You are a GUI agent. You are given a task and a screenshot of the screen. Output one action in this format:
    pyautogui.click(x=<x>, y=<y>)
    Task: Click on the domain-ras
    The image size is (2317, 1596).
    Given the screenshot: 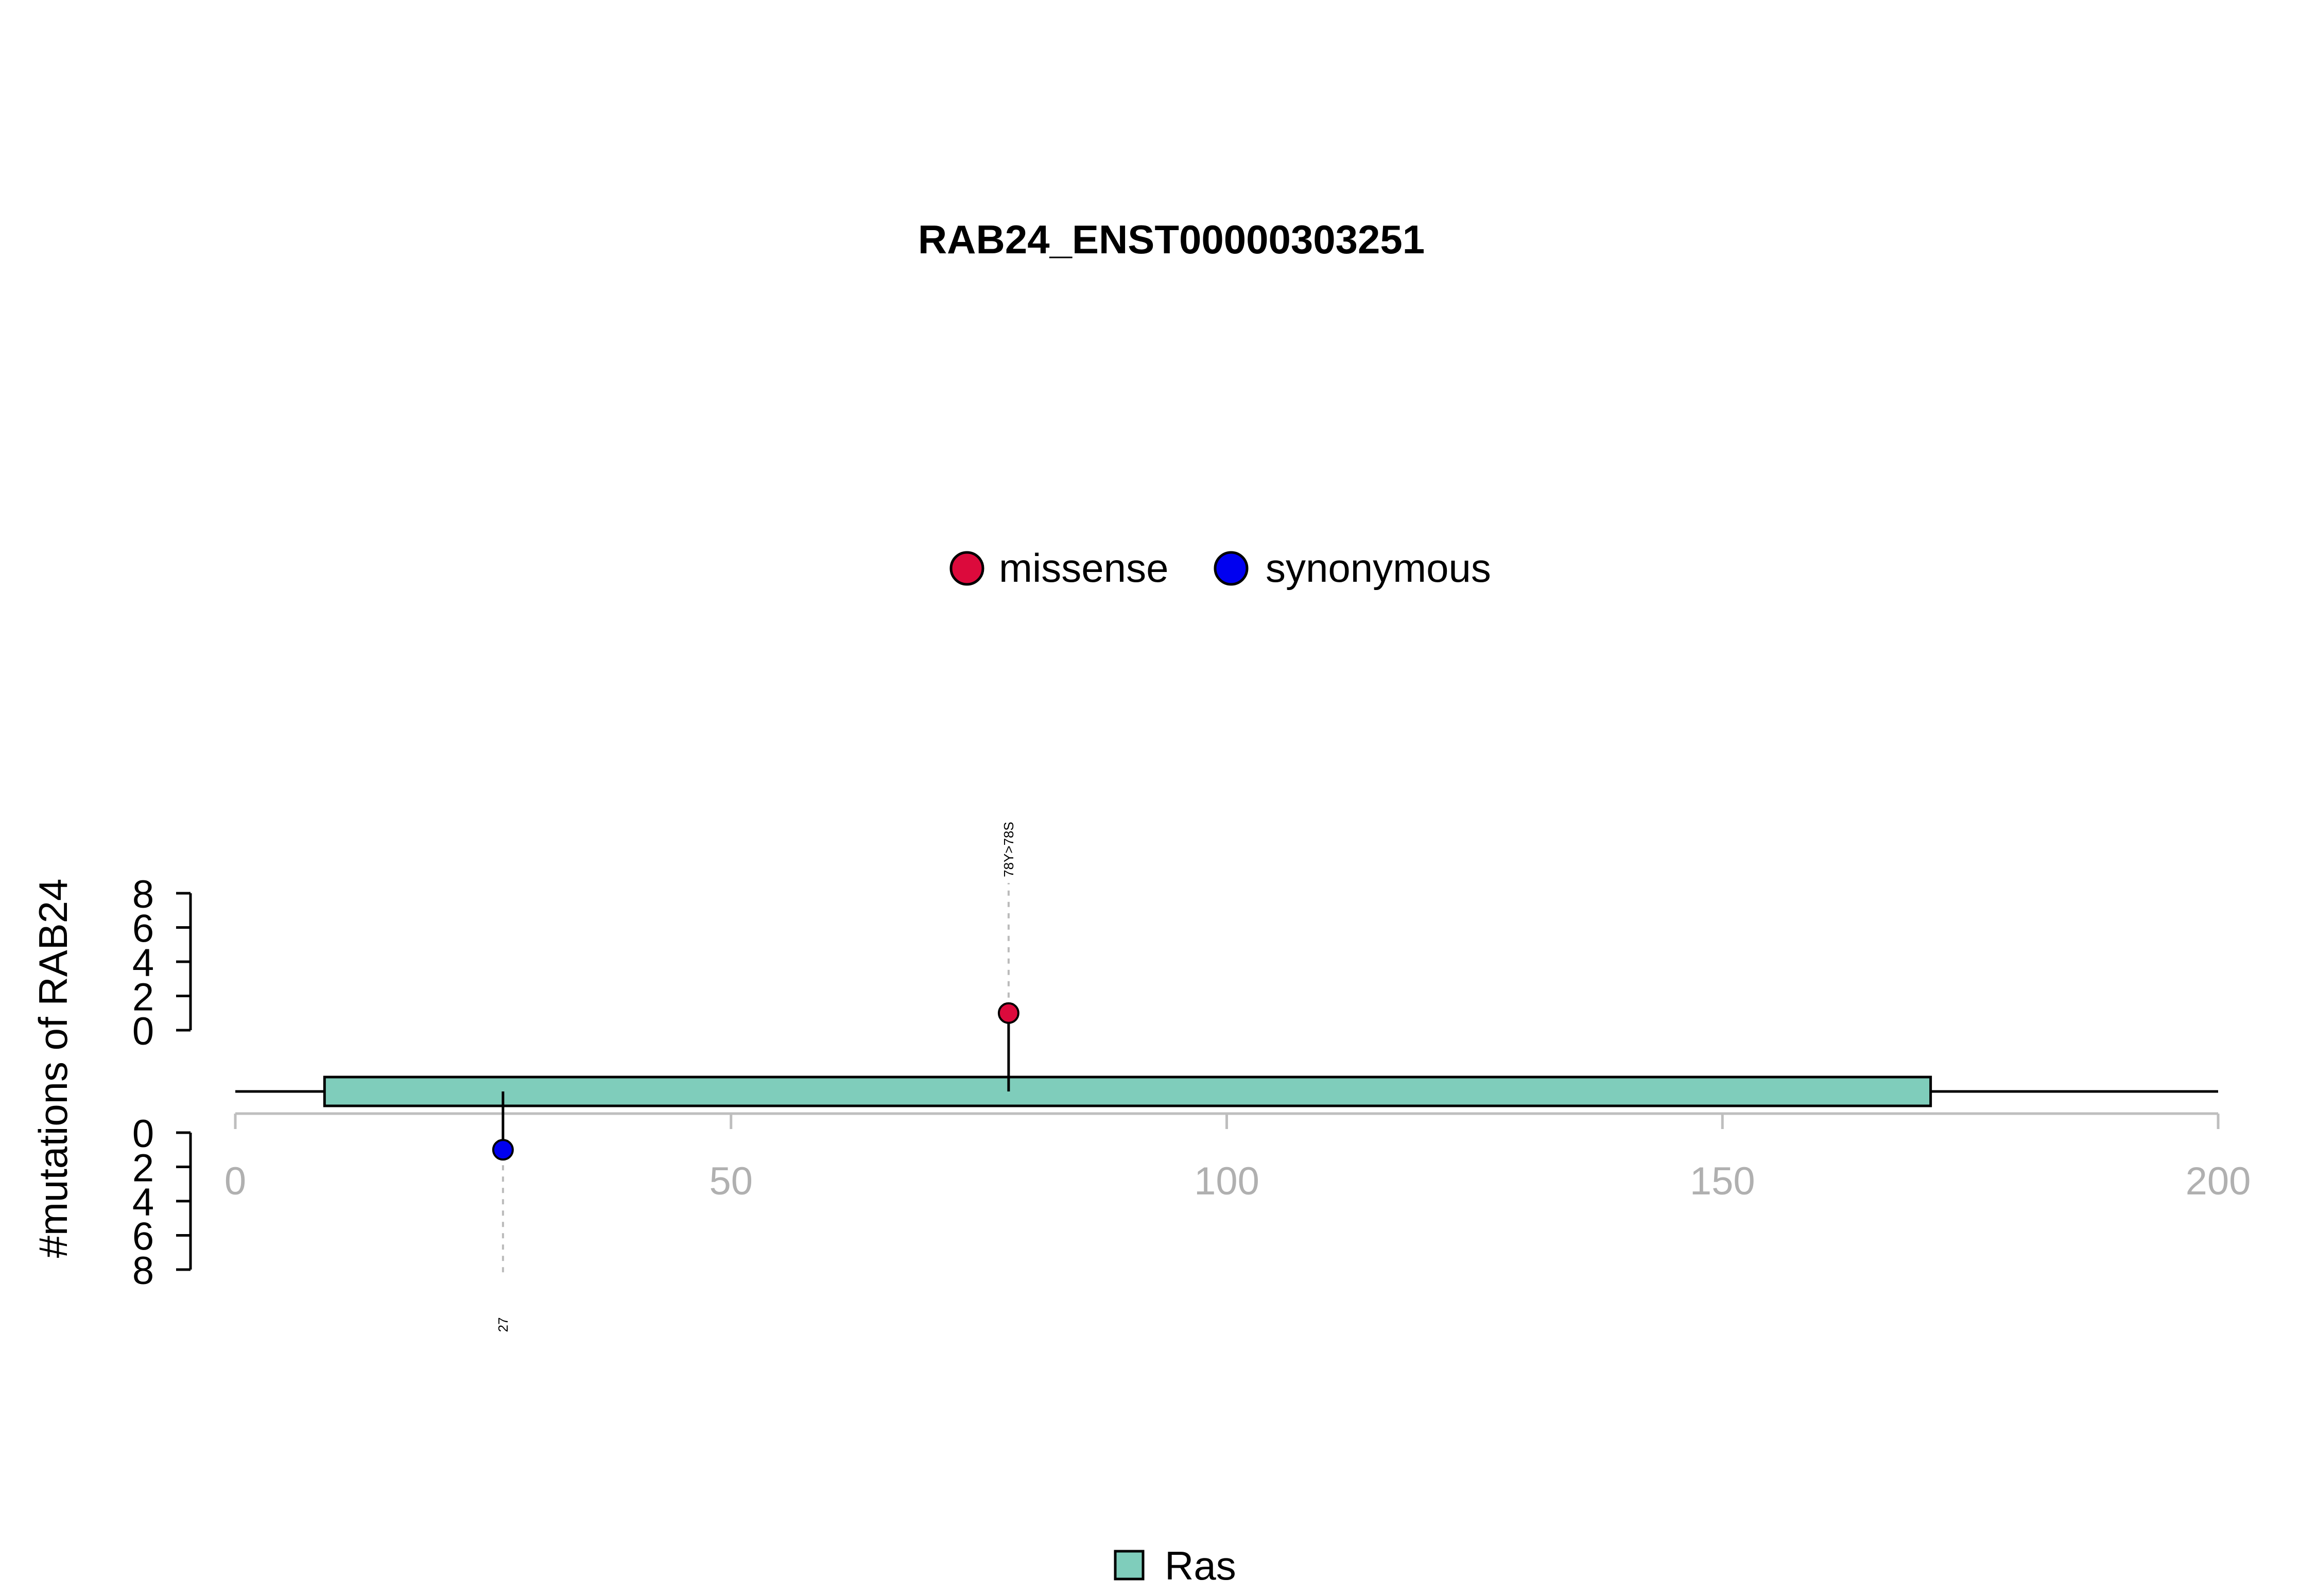 What is the action you would take?
    pyautogui.click(x=1127, y=1091)
    